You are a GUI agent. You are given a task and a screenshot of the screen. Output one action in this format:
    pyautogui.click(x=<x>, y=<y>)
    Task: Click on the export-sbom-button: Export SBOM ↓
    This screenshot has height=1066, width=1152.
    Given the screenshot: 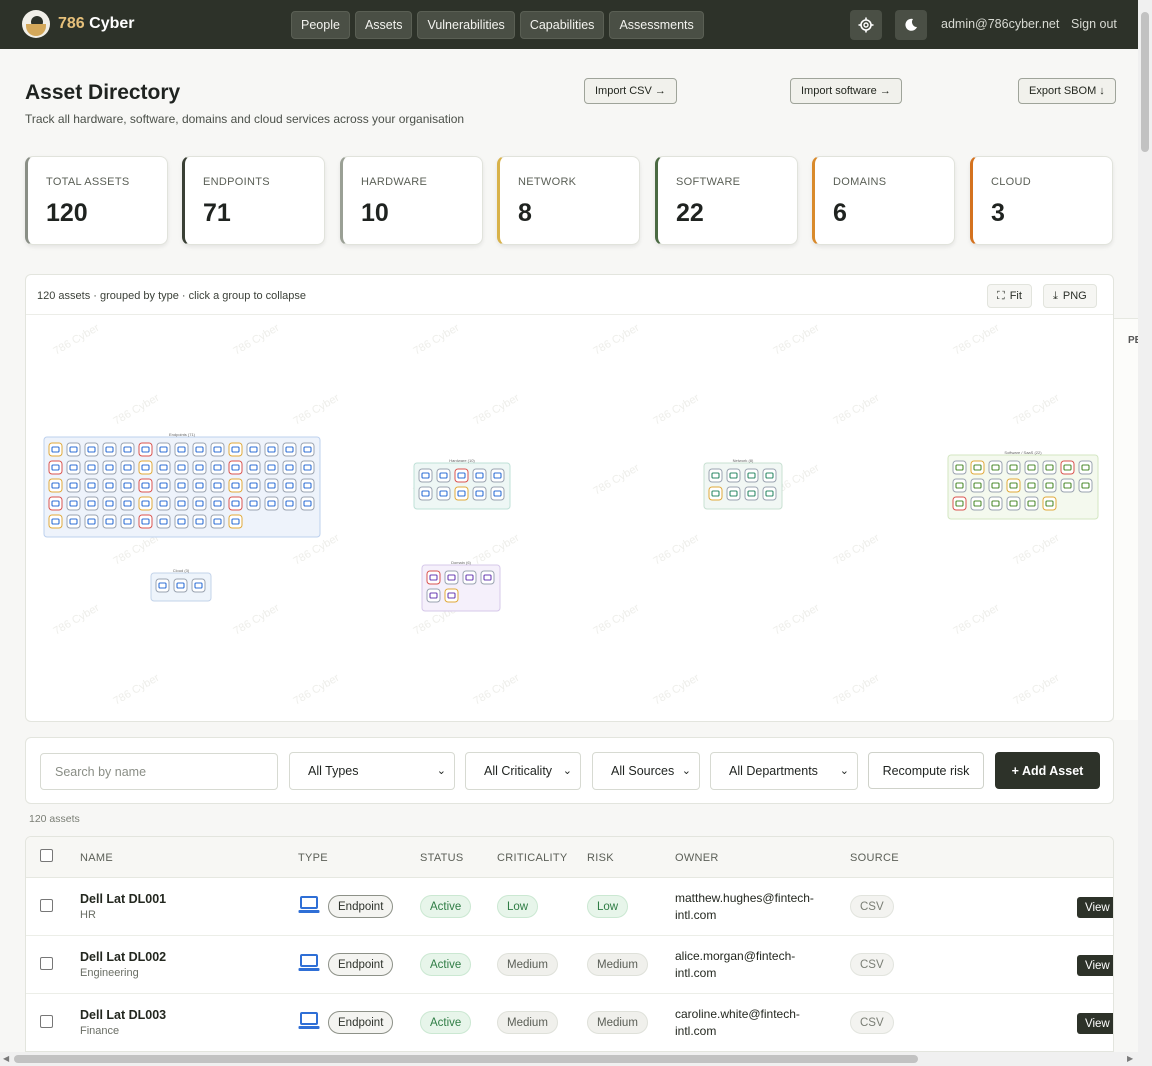 What is the action you would take?
    pyautogui.click(x=1067, y=91)
    